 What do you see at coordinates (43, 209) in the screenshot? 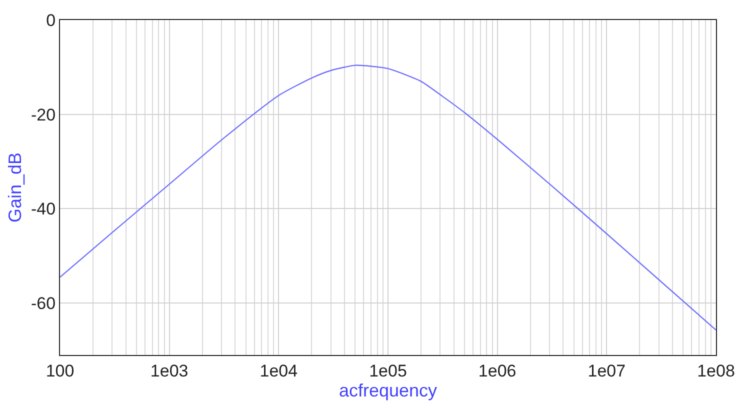
I see `y-tick-label: -40` at bounding box center [43, 209].